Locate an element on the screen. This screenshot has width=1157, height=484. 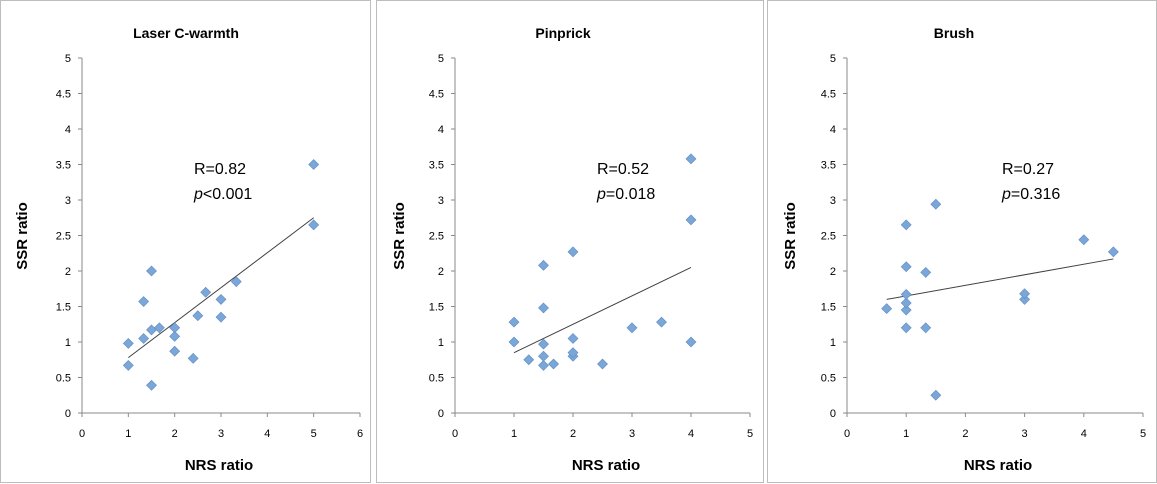
chart-title: Pinprick is located at coordinates (562, 33).